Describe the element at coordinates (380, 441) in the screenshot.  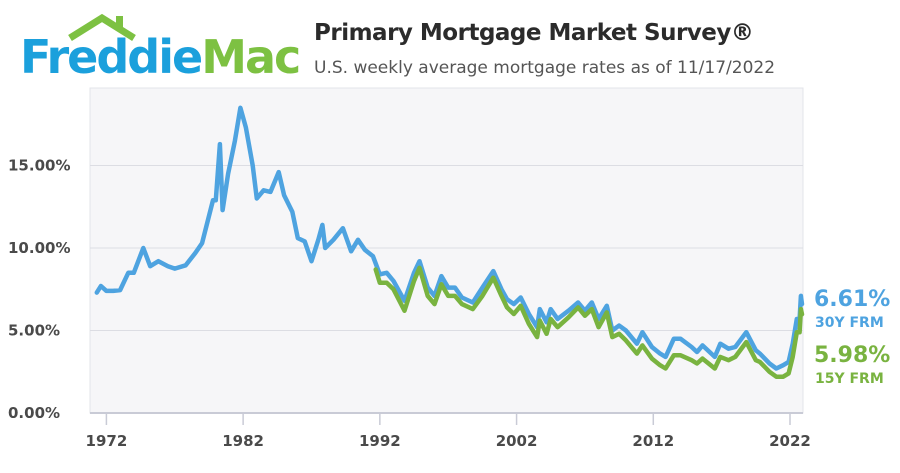
I see `x-tick-label: 1992` at that location.